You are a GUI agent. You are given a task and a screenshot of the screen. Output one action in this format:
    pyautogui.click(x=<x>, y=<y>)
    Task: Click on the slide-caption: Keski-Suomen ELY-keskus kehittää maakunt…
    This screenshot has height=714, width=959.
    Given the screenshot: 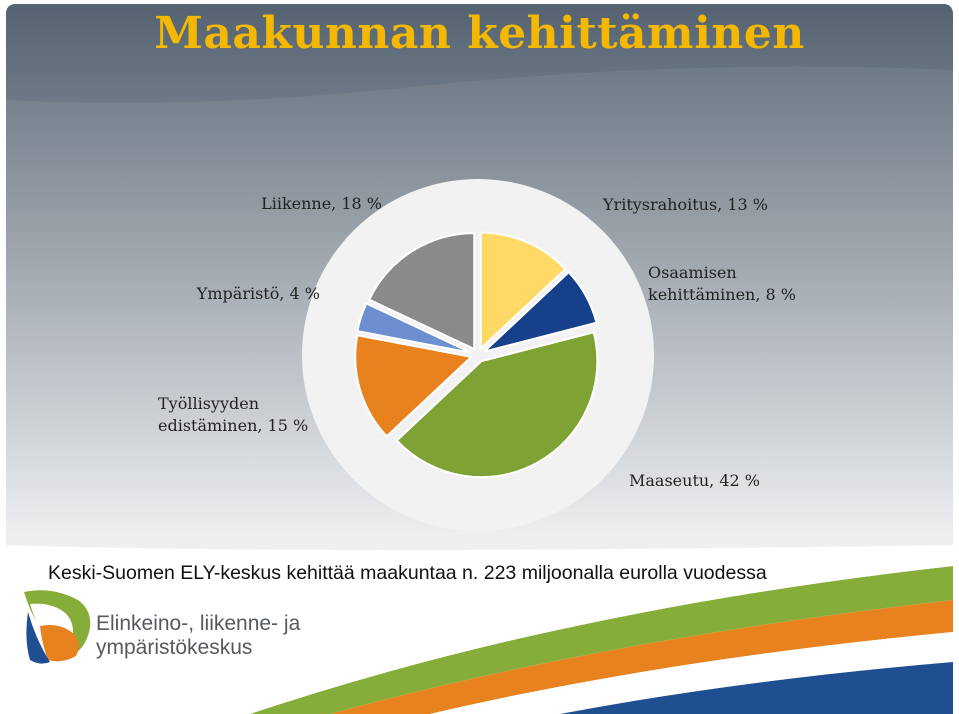 What is the action you would take?
    pyautogui.click(x=407, y=573)
    